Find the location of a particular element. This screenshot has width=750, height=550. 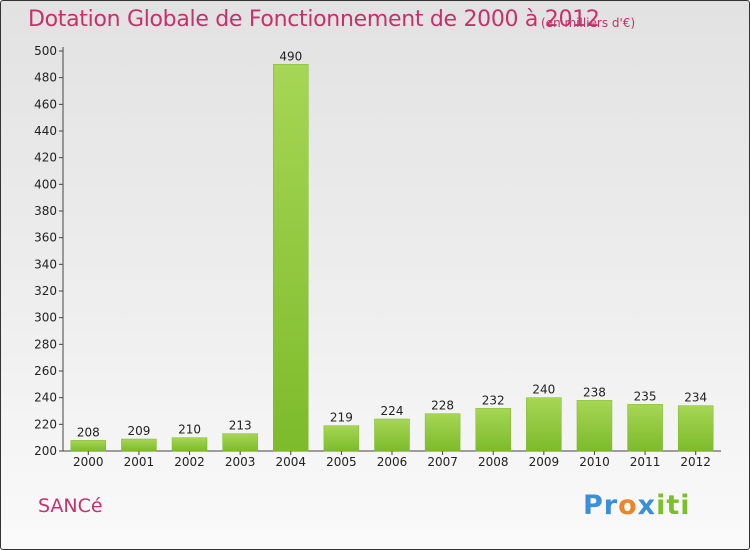

bar-2007 is located at coordinates (442, 432).